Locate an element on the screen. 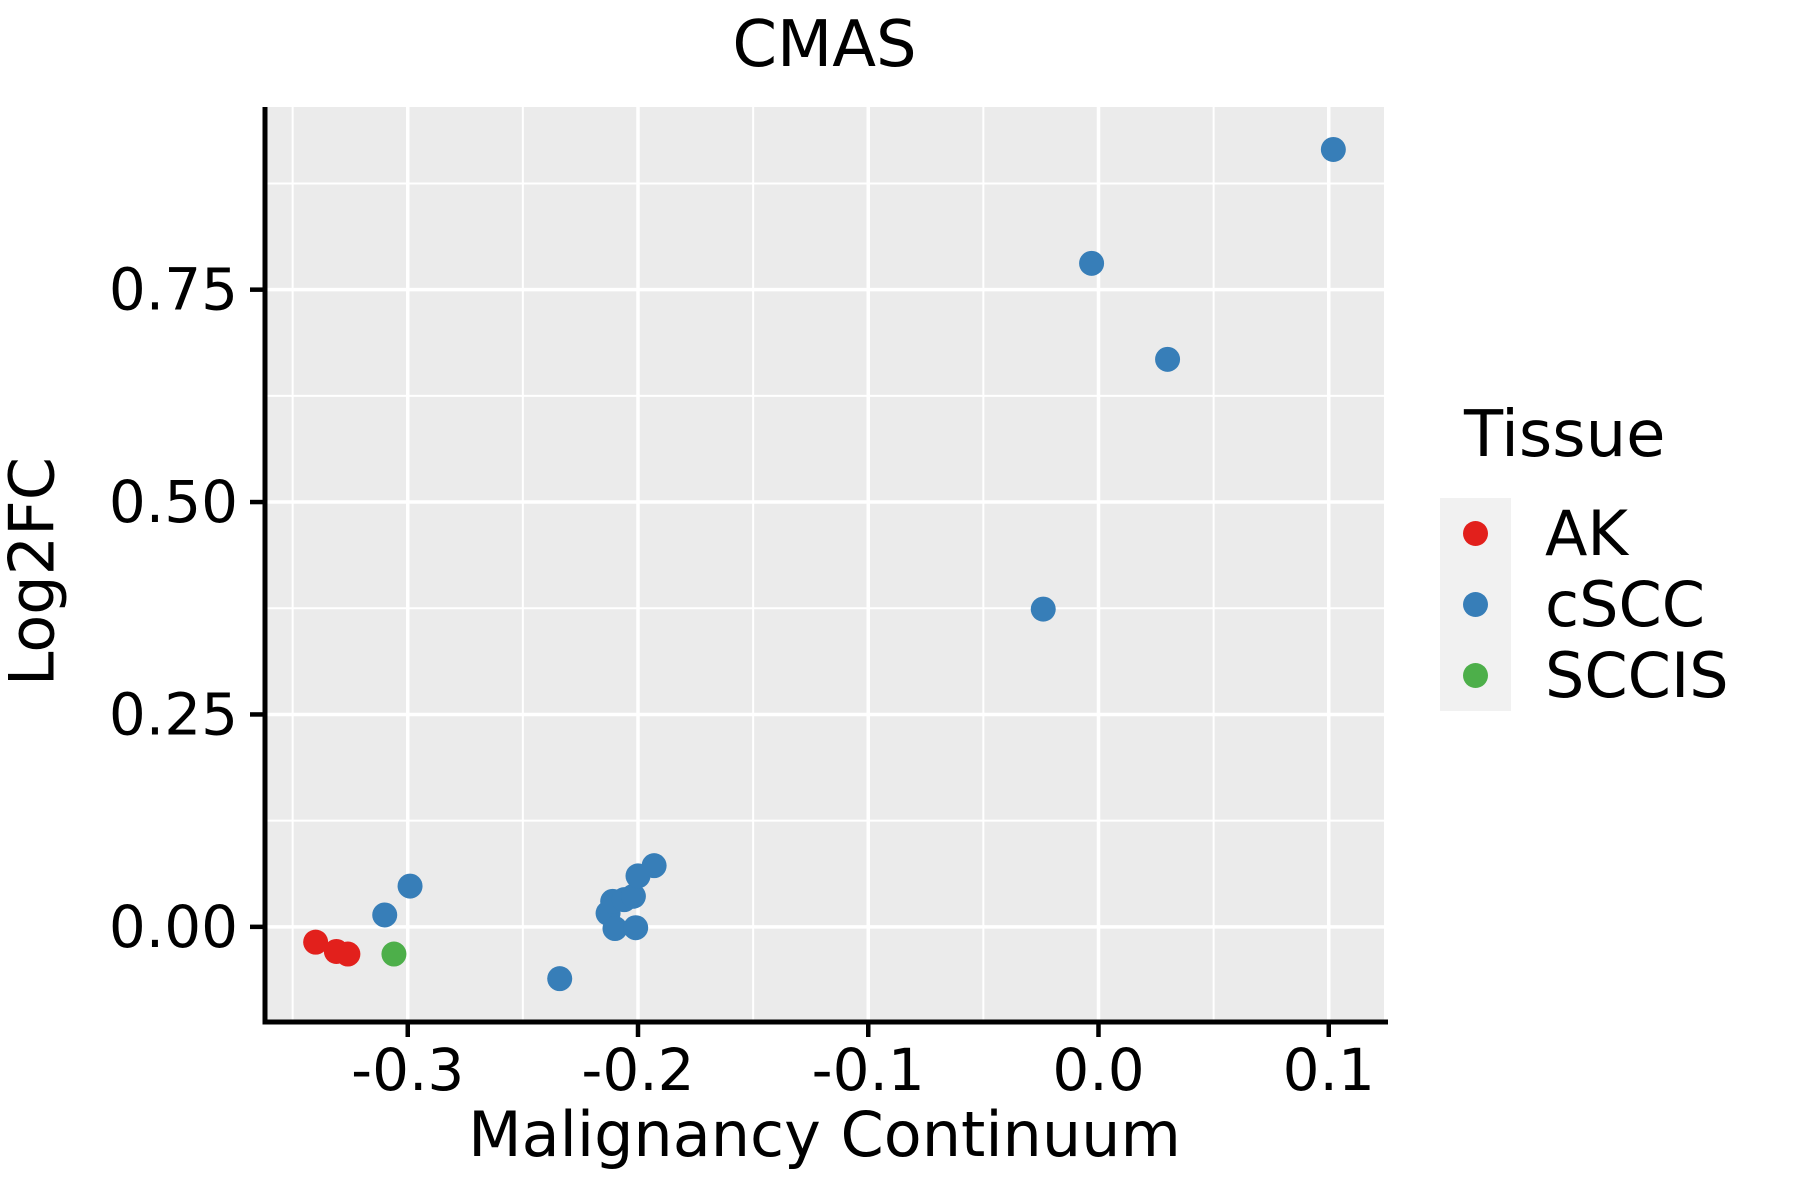 The width and height of the screenshot is (1800, 1200). legend-label: SCCIS is located at coordinates (1637, 675).